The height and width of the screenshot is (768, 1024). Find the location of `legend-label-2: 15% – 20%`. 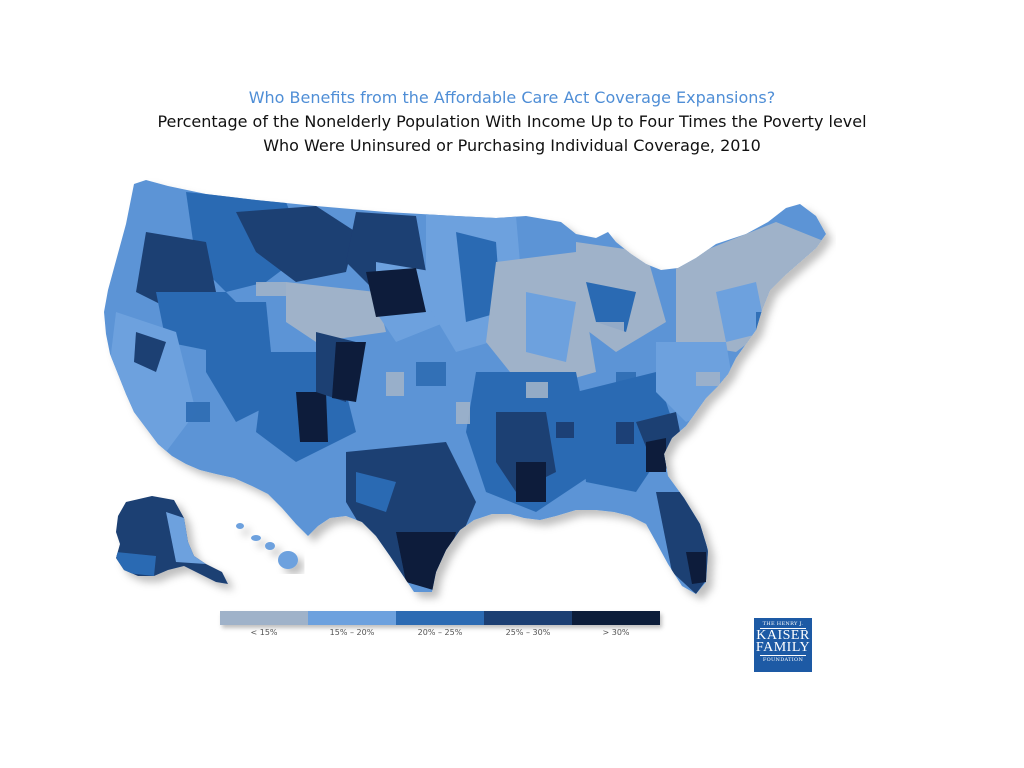

legend-label-2: 15% – 20% is located at coordinates (352, 632).